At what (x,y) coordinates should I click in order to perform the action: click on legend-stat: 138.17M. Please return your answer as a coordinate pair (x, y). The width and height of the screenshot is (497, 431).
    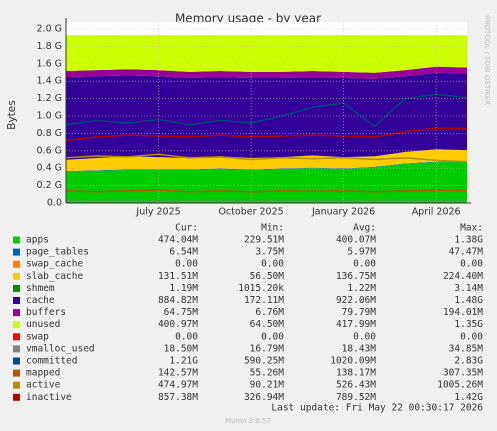
    Looking at the image, I should click on (356, 373).